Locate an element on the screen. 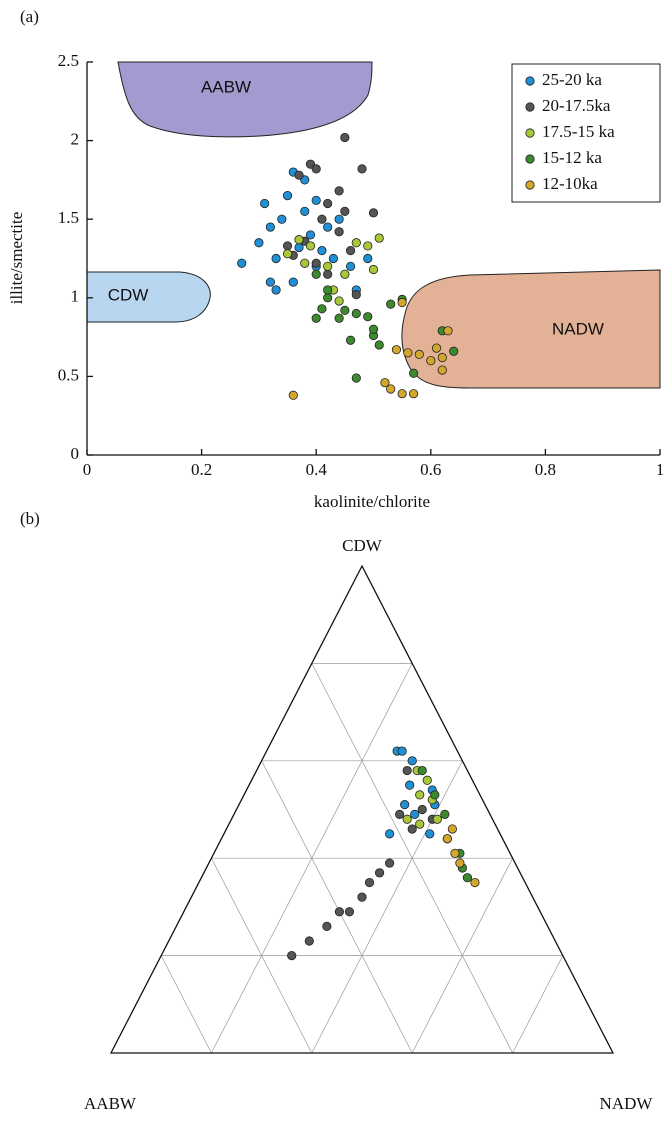  field-label: AABW is located at coordinates (226, 86).